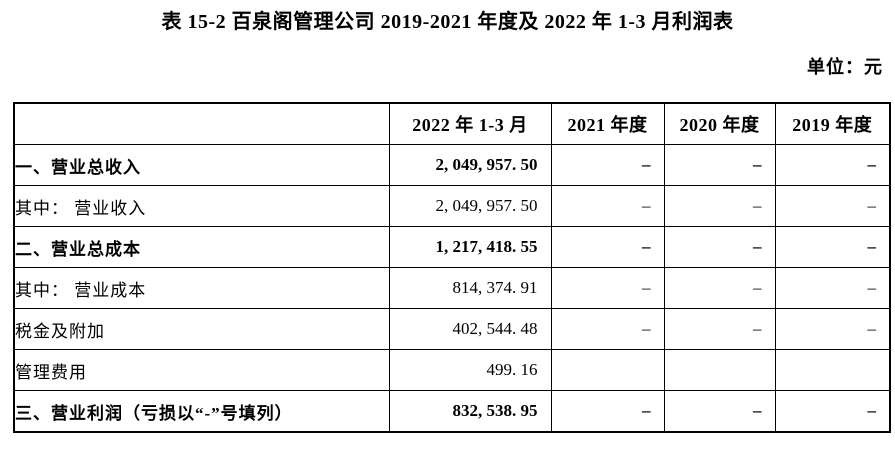  I want to click on table-row: 其中： 营业收入 2, 049, 957. 50 – – –, so click(452, 206).